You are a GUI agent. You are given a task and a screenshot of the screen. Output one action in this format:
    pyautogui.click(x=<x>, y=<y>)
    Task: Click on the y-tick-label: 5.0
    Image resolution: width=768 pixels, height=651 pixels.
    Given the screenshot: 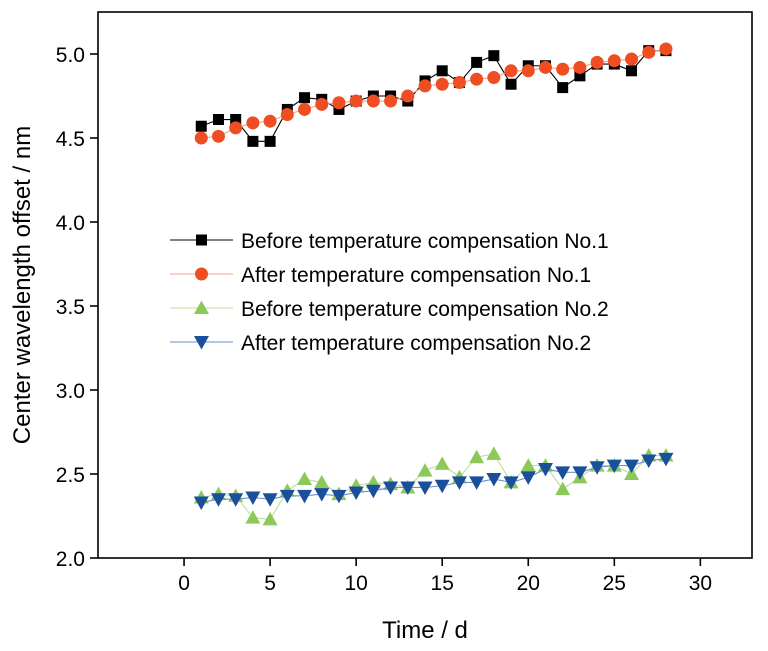 What is the action you would take?
    pyautogui.click(x=70, y=55)
    